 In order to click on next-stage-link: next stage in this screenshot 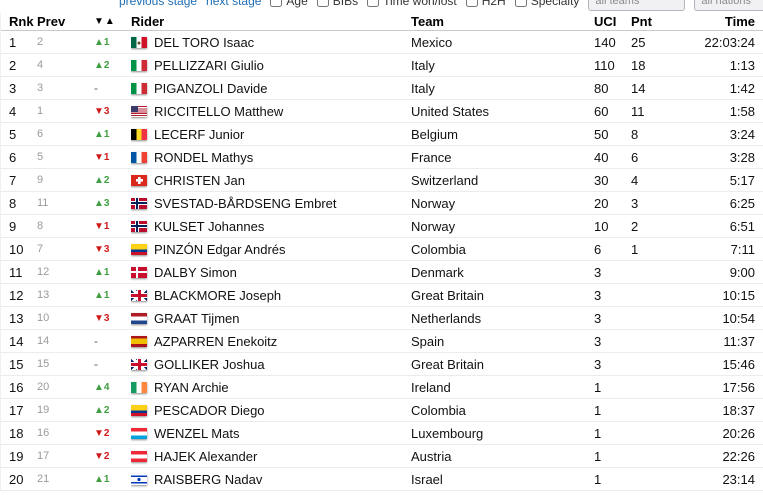, I will do `click(234, 4)`.